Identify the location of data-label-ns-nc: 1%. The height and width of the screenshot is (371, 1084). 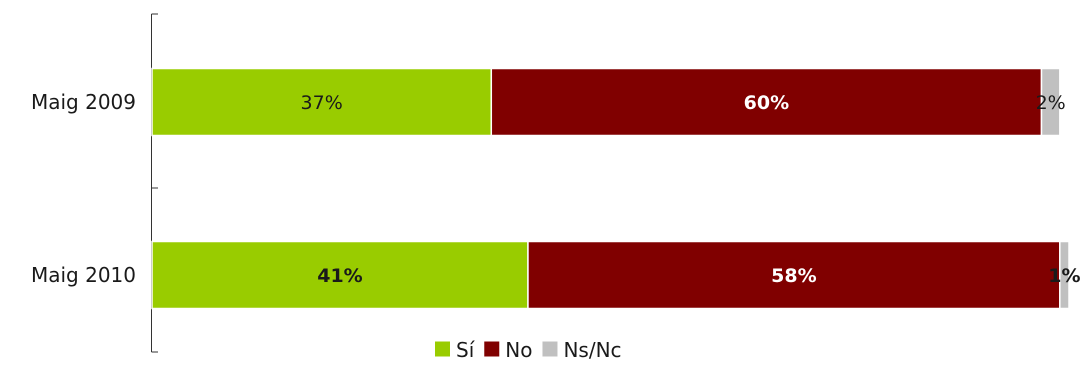
(1064, 276).